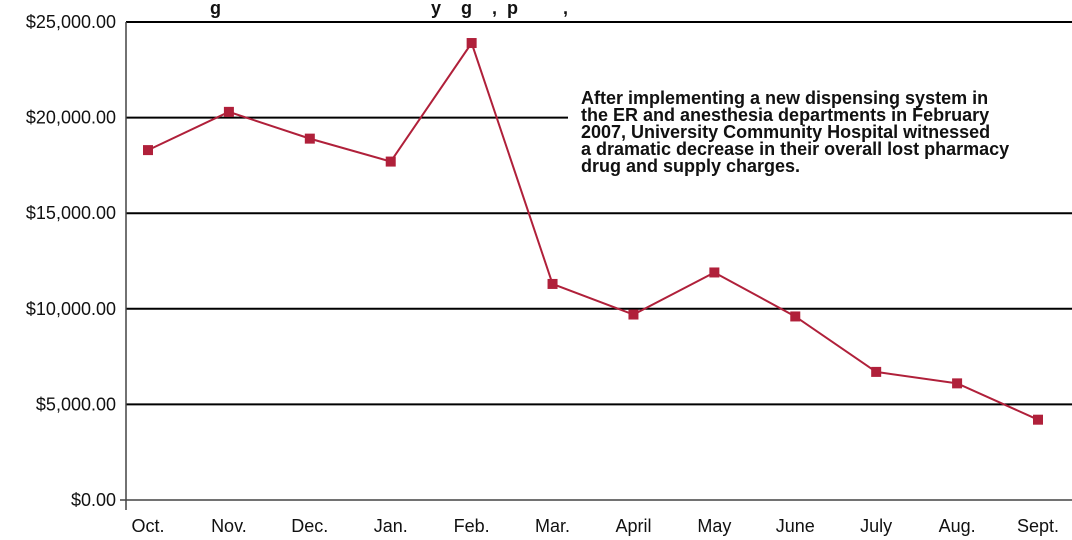 The height and width of the screenshot is (540, 1072). Describe the element at coordinates (391, 526) in the screenshot. I see `x-tick-label: Jan.` at that location.